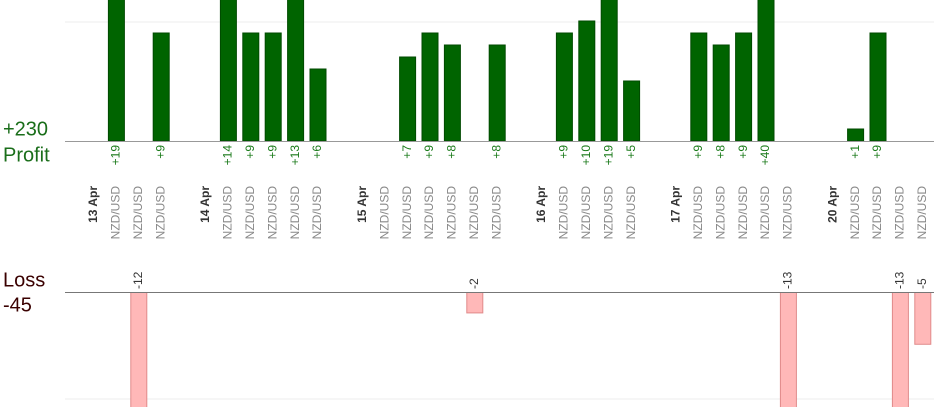 The width and height of the screenshot is (934, 420). What do you see at coordinates (24, 280) in the screenshot?
I see `loss-legend: Loss` at bounding box center [24, 280].